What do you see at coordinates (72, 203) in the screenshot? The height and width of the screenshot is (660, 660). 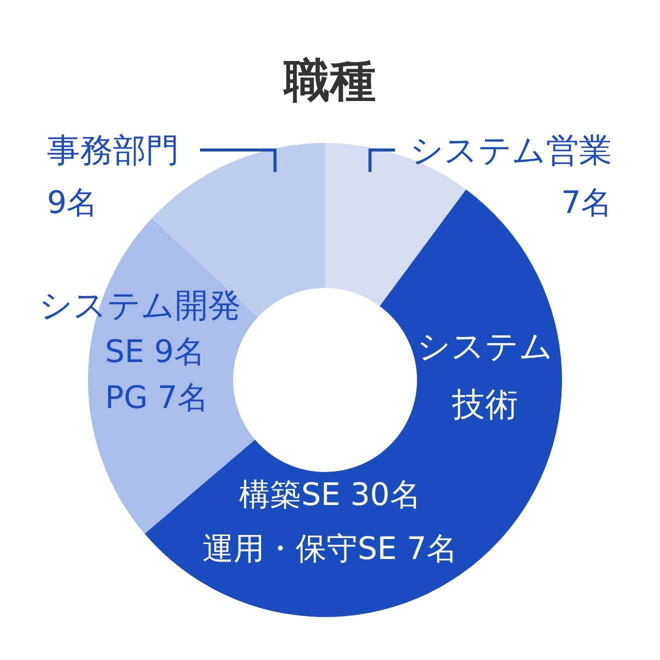 I see `data-label: 9名` at bounding box center [72, 203].